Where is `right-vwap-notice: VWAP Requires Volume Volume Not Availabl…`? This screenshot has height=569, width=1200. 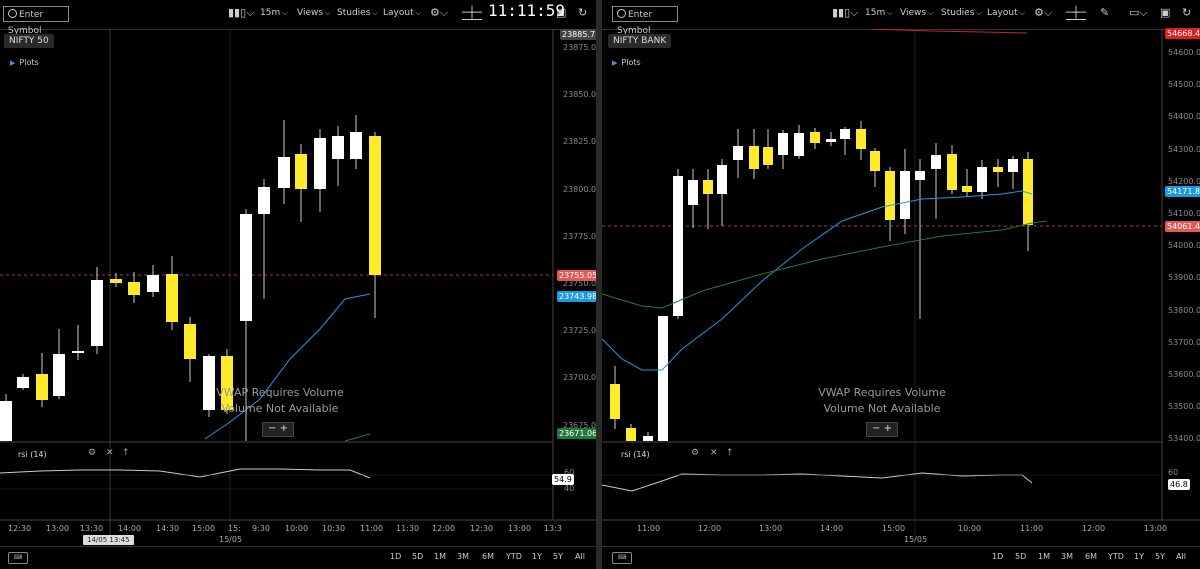
right-vwap-notice: VWAP Requires Volume Volume Not Availabl… is located at coordinates (882, 401).